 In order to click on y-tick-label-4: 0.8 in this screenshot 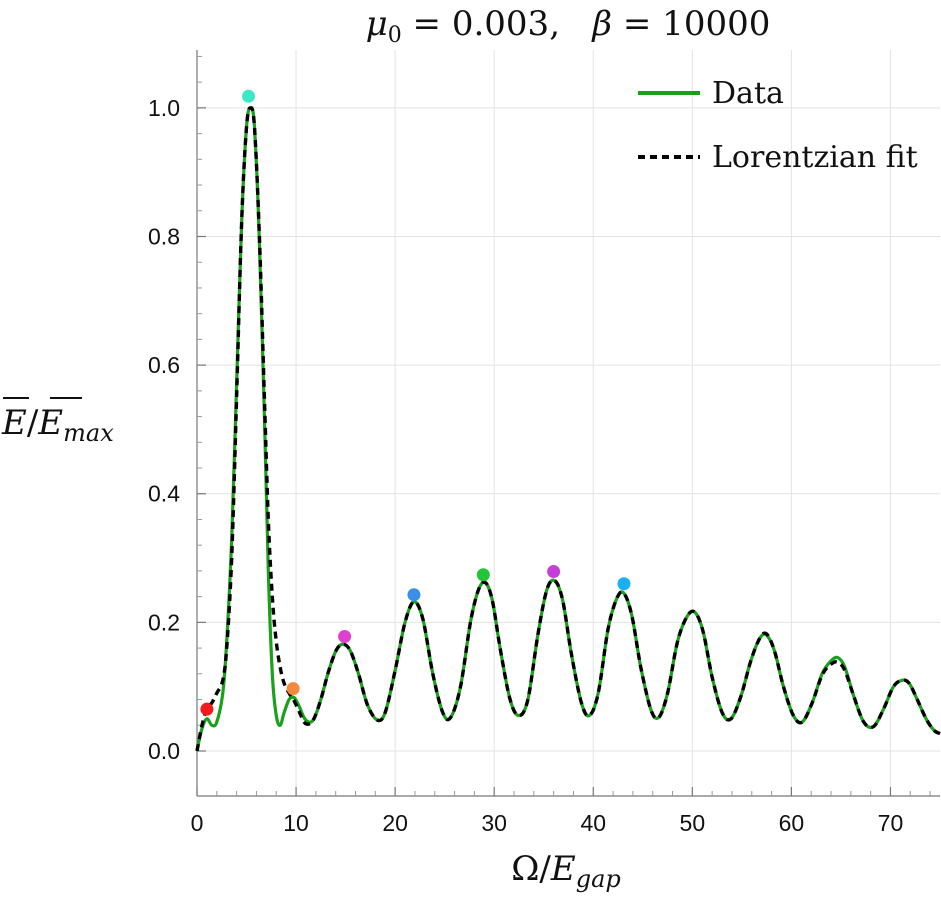, I will do `click(164, 237)`.